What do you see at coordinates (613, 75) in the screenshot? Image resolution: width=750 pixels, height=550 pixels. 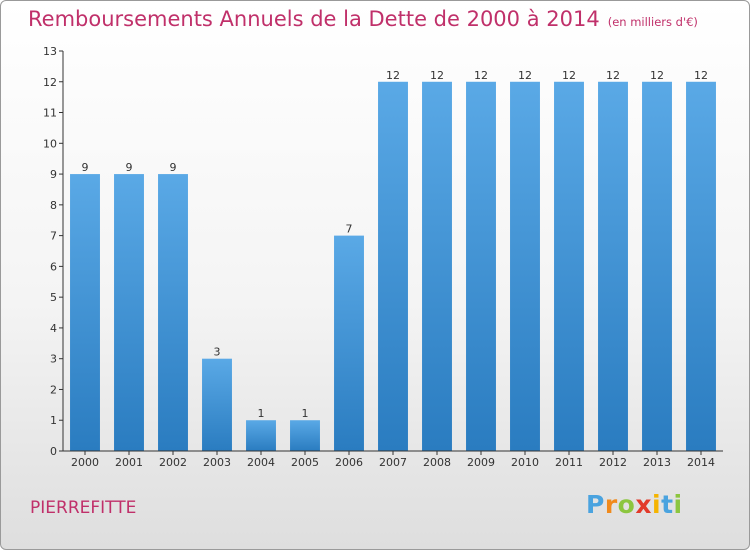 I see `data-label-2012: 12` at bounding box center [613, 75].